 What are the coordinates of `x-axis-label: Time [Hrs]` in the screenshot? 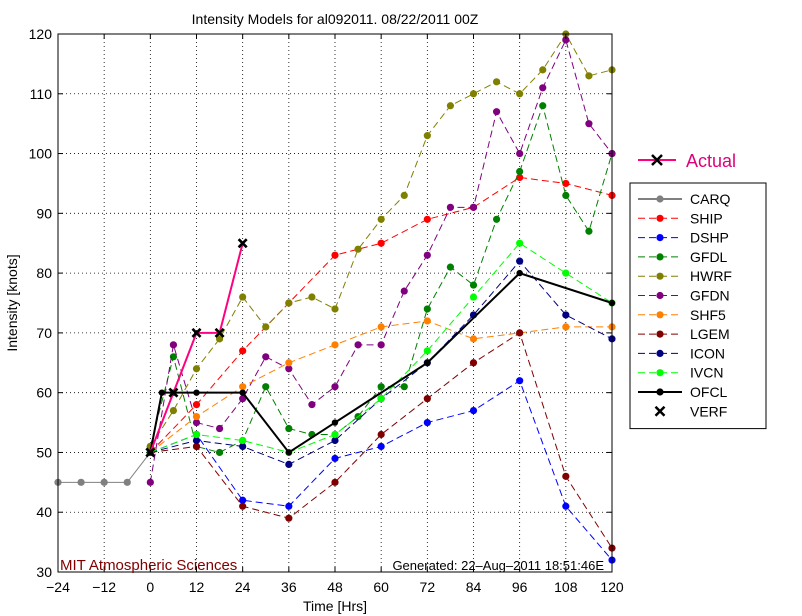 It's located at (335, 606).